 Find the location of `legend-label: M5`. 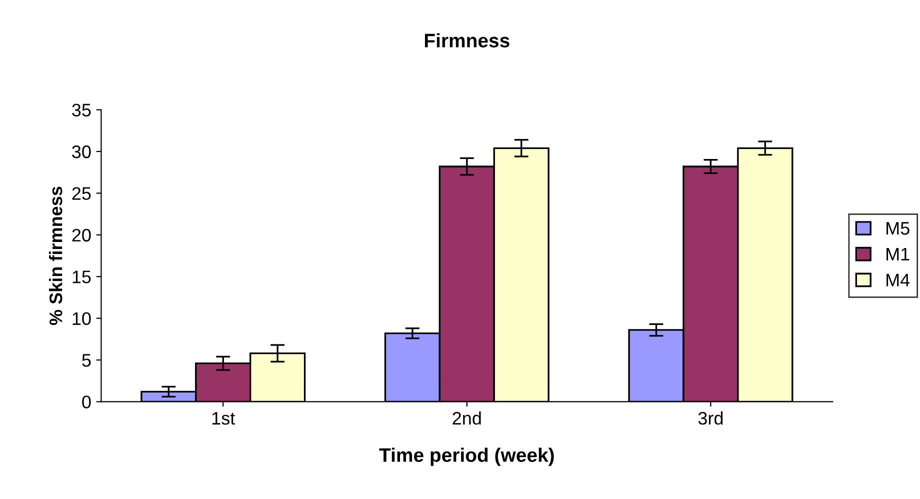

legend-label: M5 is located at coordinates (898, 228).